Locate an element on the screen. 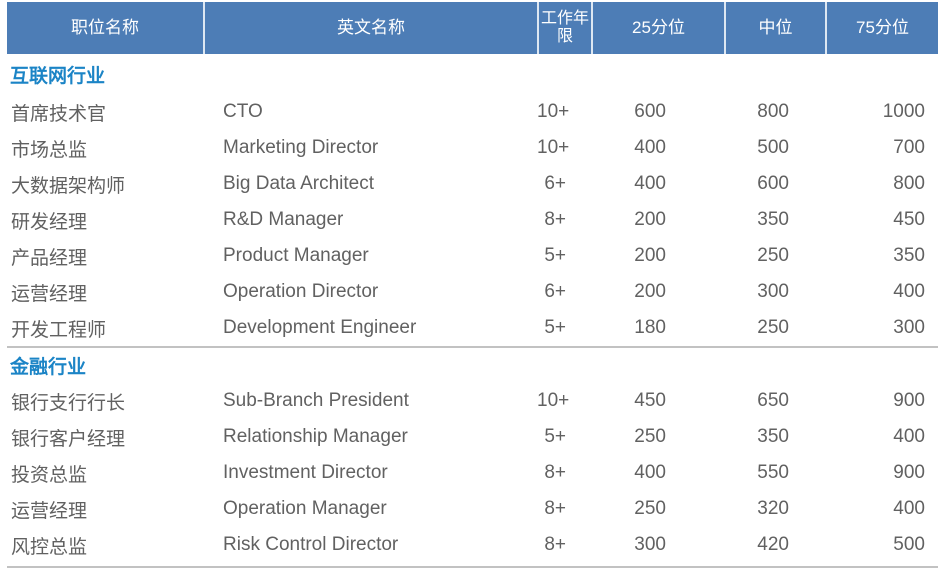 The width and height of the screenshot is (941, 577). section-title: 互联网行业 is located at coordinates (58, 76).